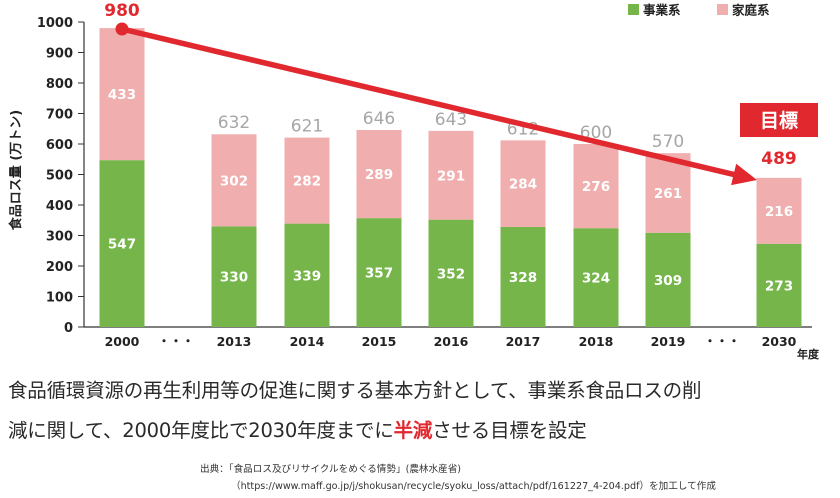 The image size is (840, 498). I want to click on data-label-business: 547, so click(122, 245).